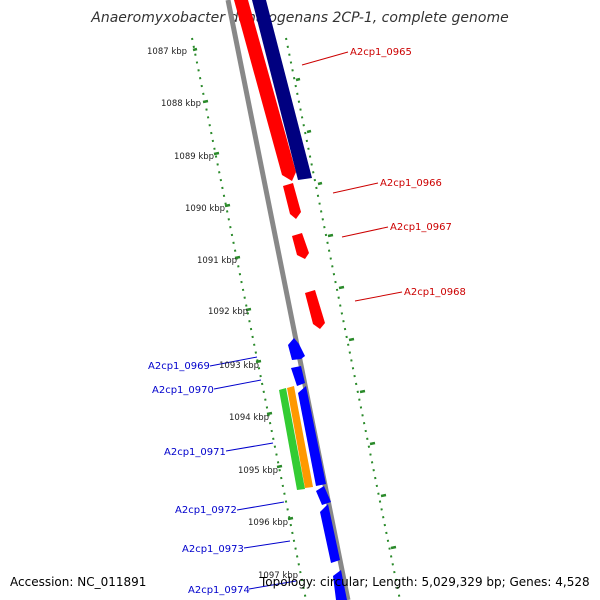  I want to click on gene-arrow-a2cp1-0965-reverse, so click(282, 90).